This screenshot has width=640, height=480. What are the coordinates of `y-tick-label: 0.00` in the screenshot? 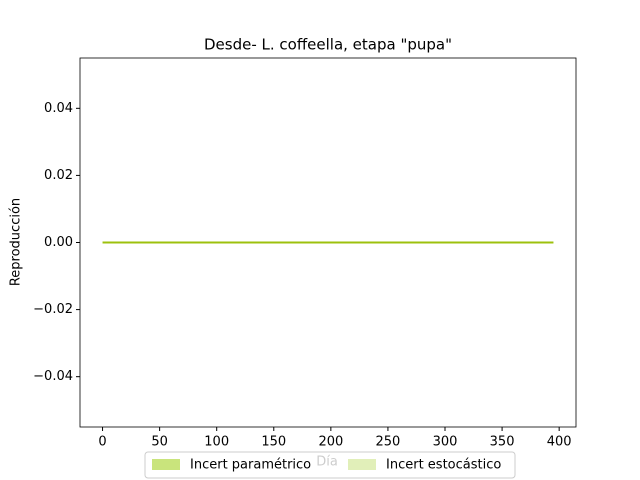 It's located at (58, 242).